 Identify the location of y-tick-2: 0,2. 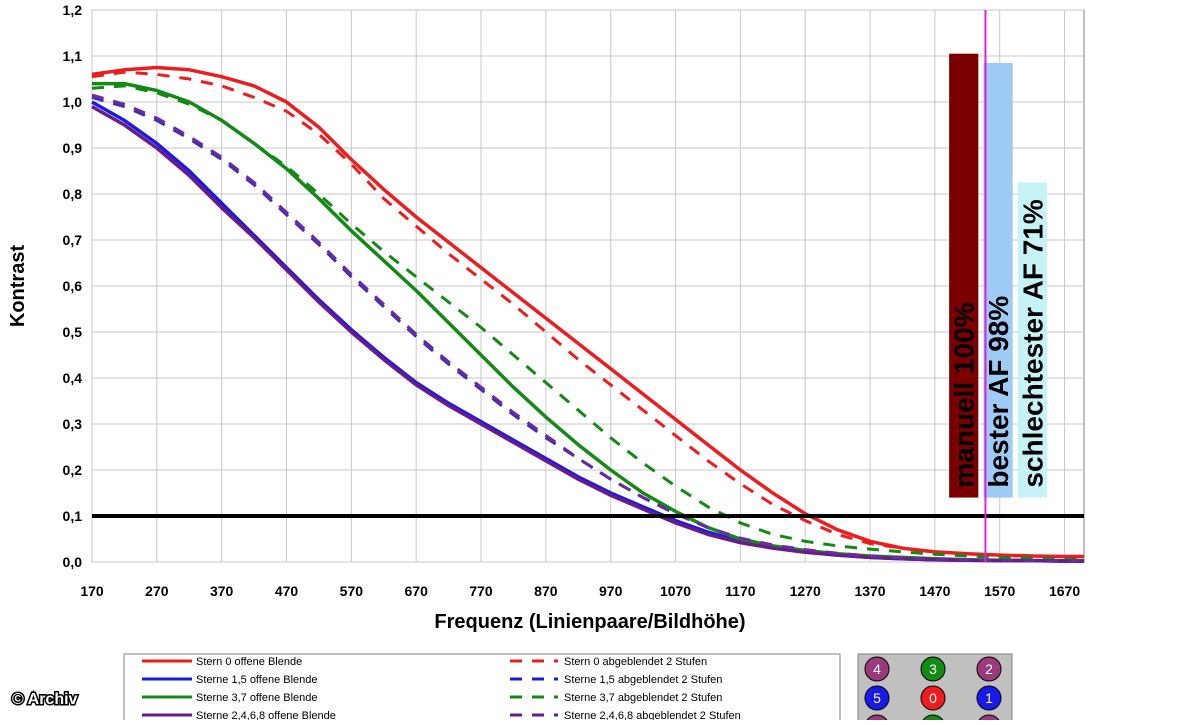
(73, 470).